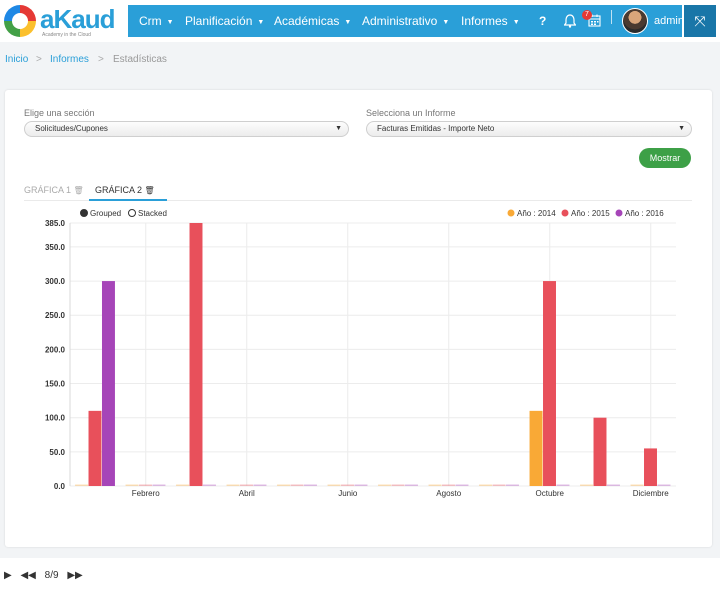 Image resolution: width=720 pixels, height=589 pixels. I want to click on tab-grafica-1: GRÁFICA 1 🗑, so click(54, 190).